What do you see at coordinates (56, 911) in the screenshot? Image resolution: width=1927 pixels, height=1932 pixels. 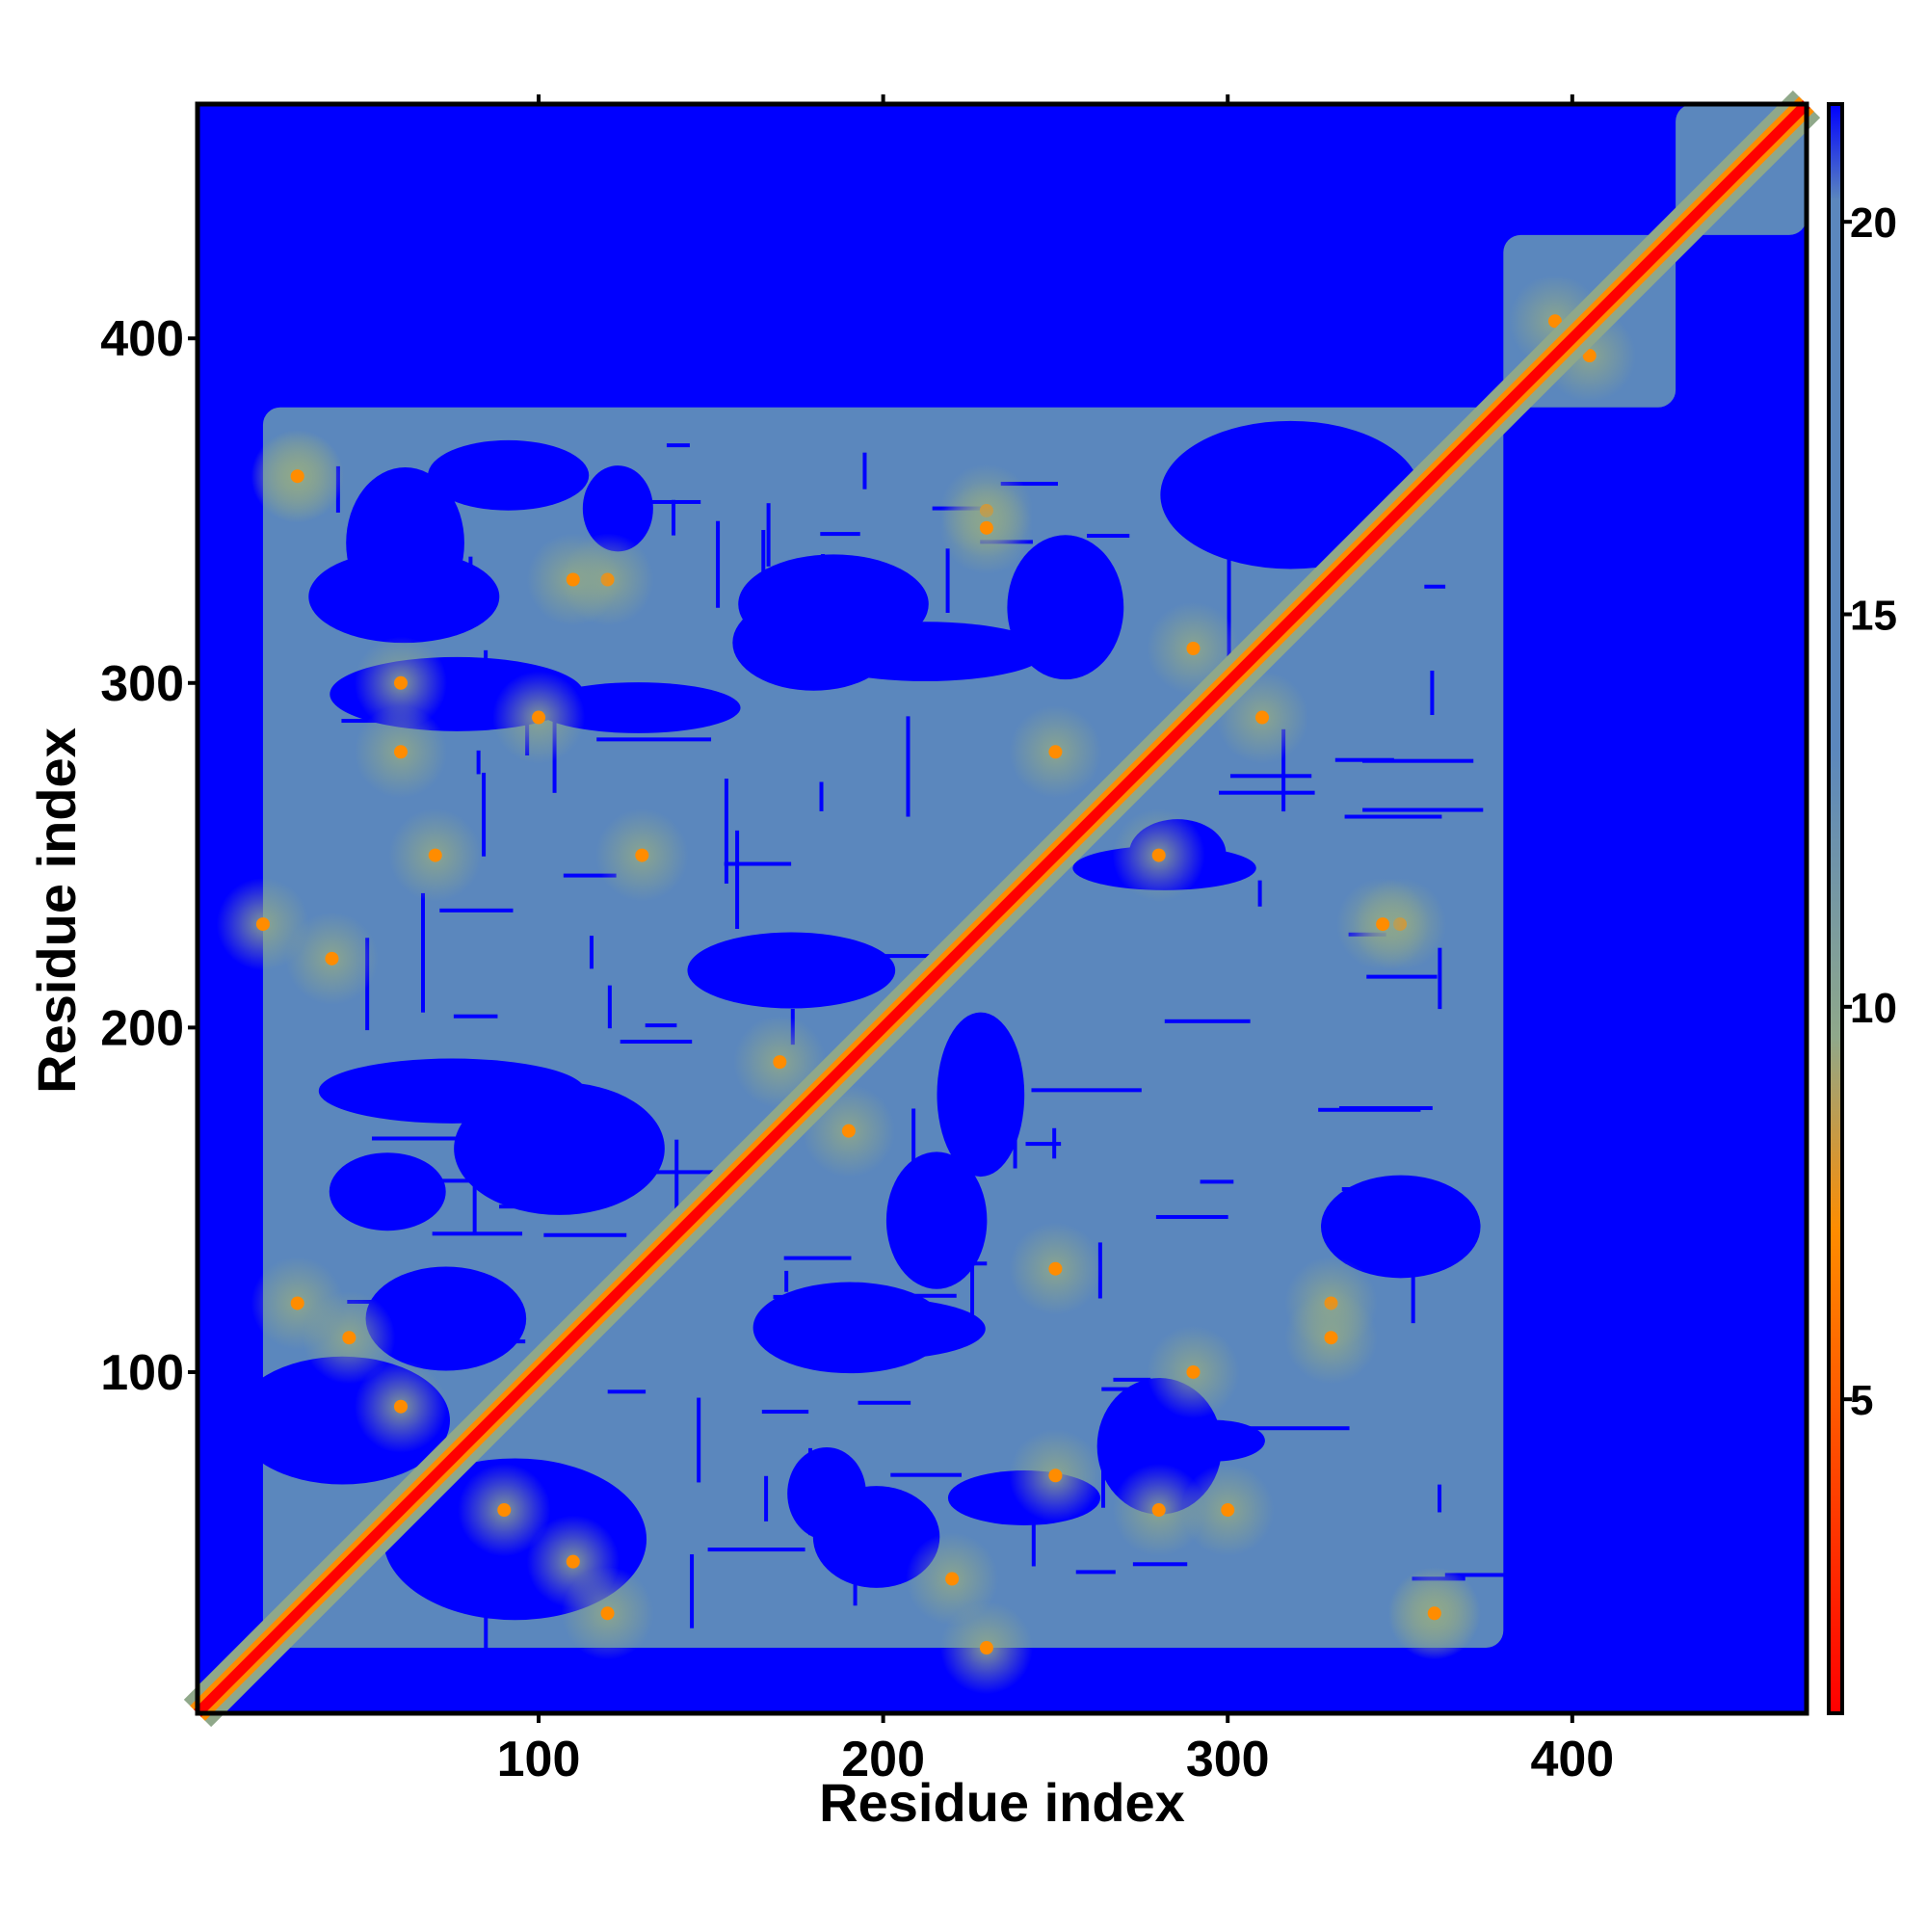 I see `y-axis-label: Residue index` at bounding box center [56, 911].